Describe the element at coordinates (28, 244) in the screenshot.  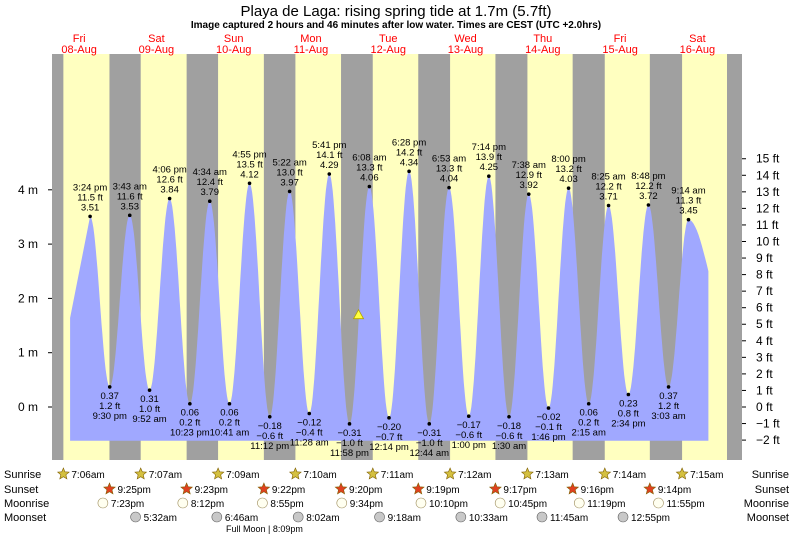
I see `y-left-tick-label: 3 m` at that location.